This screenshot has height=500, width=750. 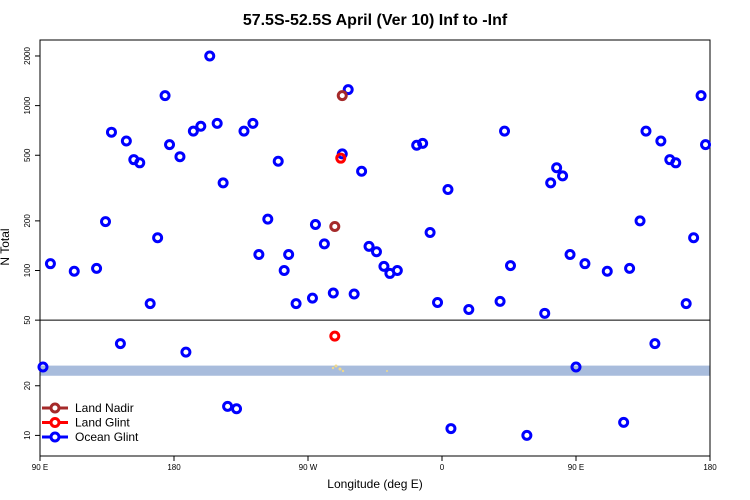 What do you see at coordinates (27, 155) in the screenshot?
I see `y-tick-label: 500` at bounding box center [27, 155].